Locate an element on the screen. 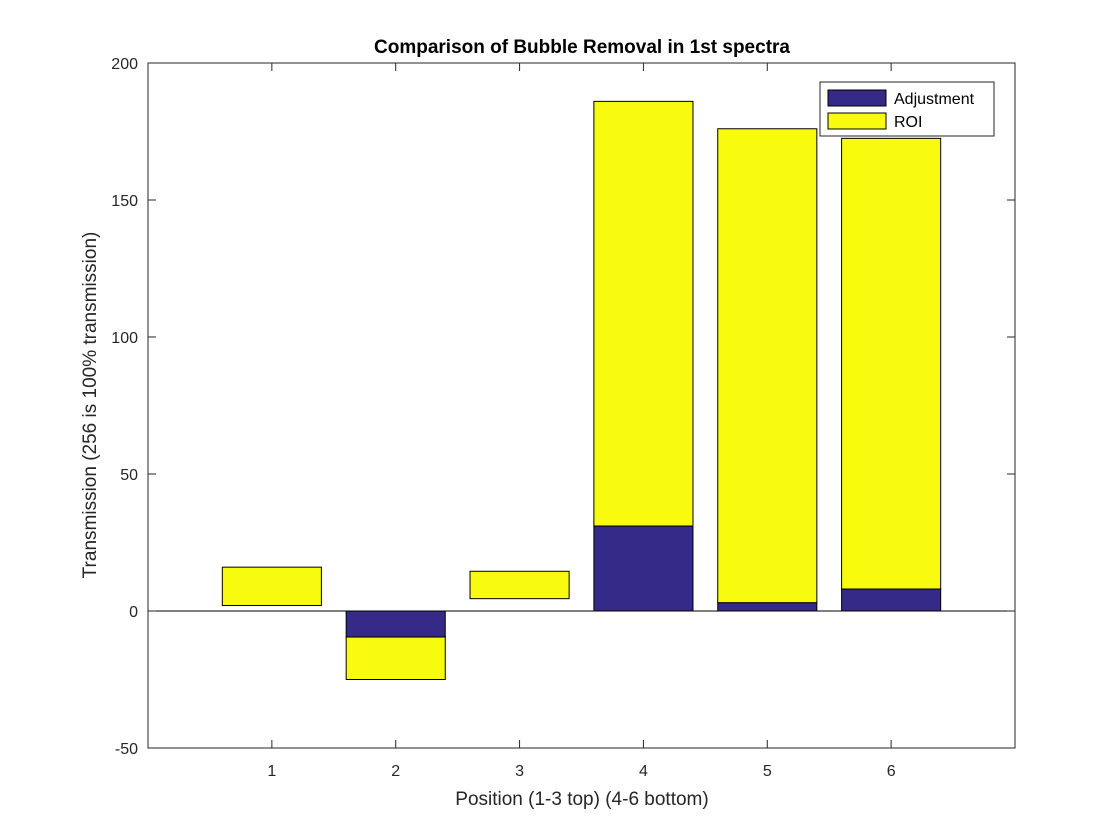 This screenshot has height=840, width=1120. y-tick-label: 150 is located at coordinates (124, 201).